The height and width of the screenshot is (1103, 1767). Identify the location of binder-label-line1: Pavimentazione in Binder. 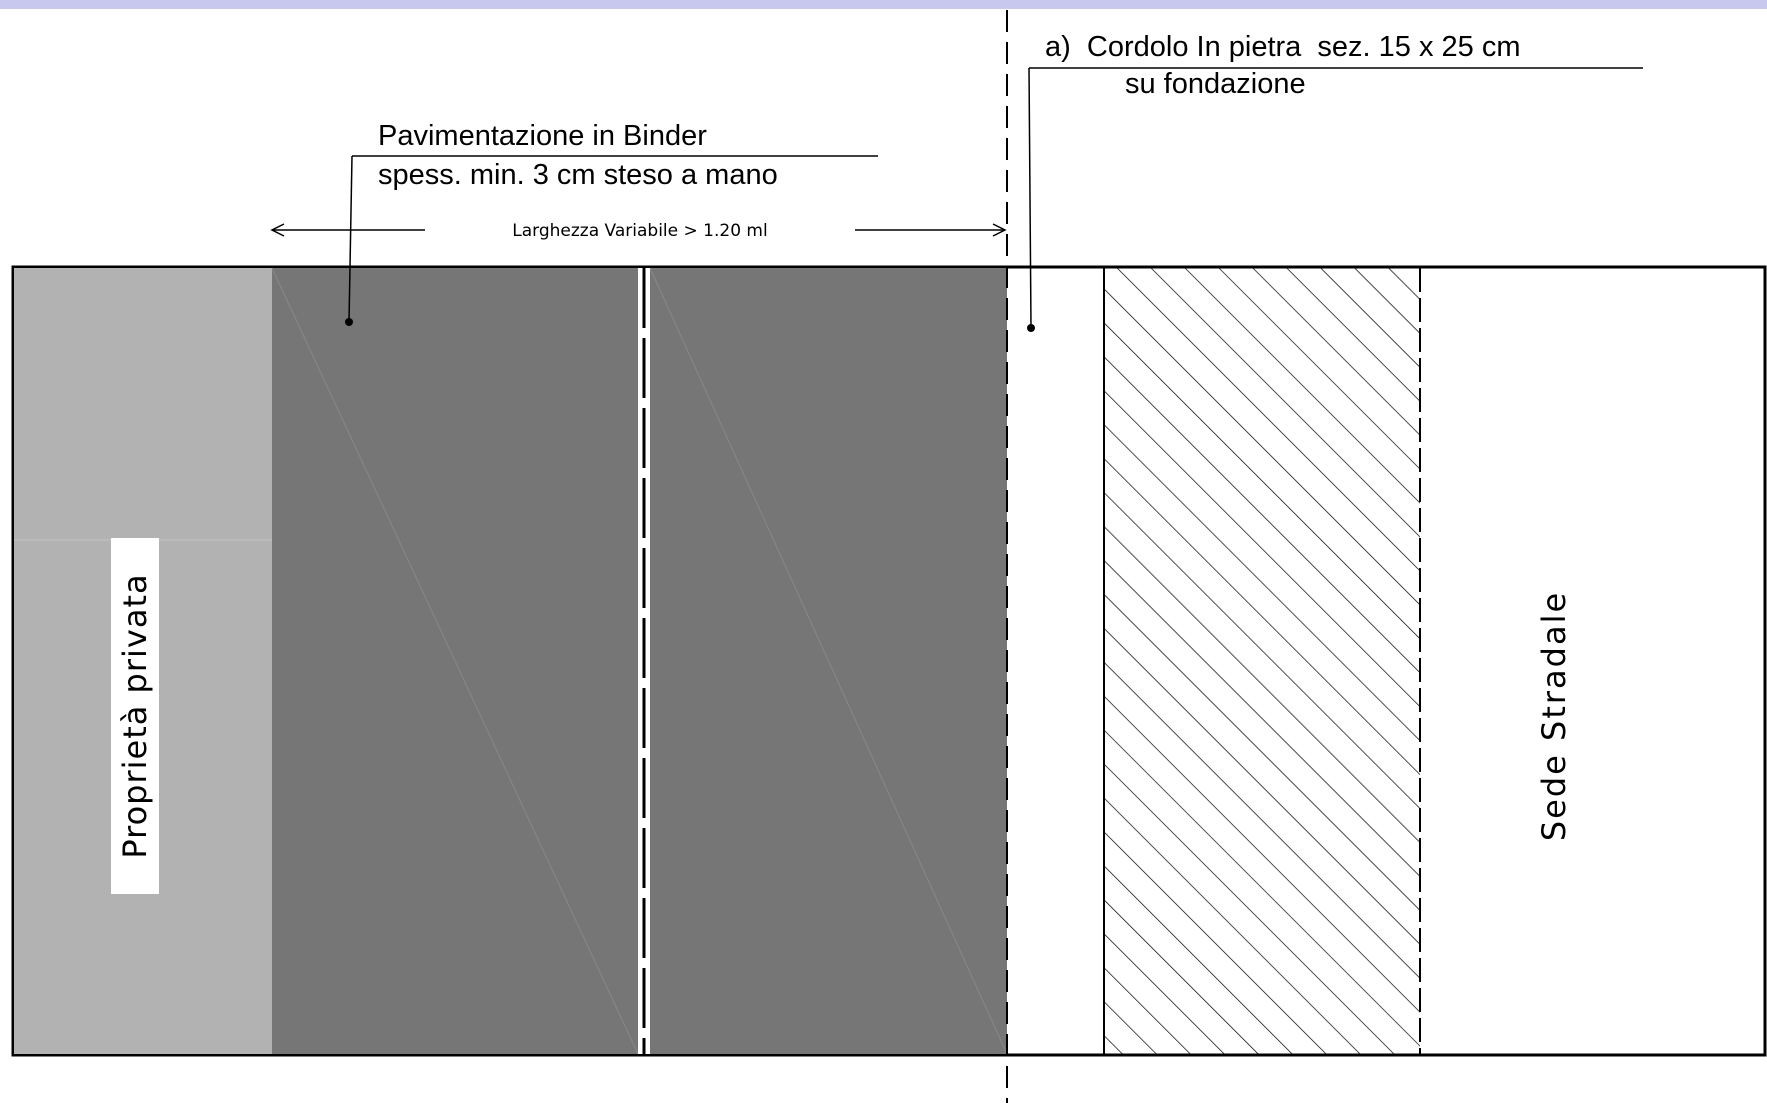
(542, 136).